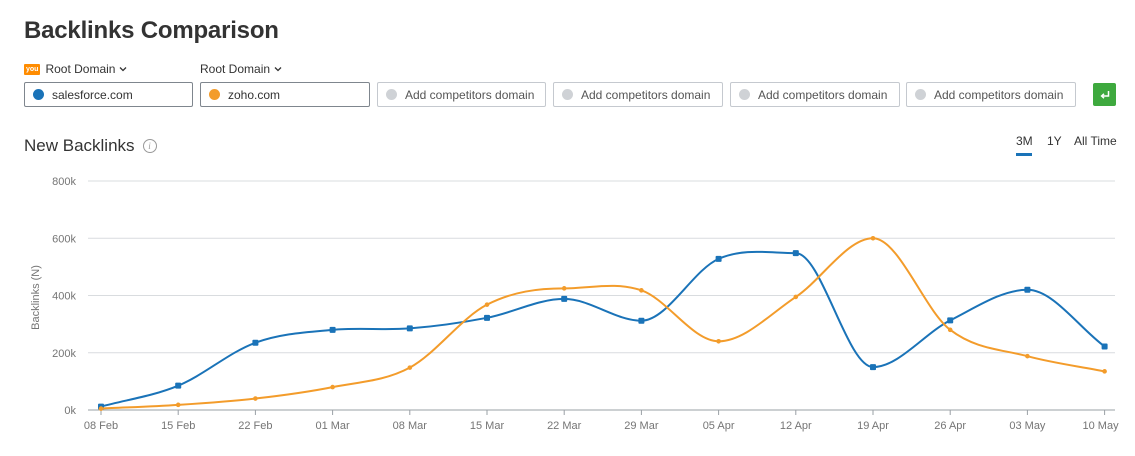  I want to click on competitor-input-3: Add competitors domain, so click(815, 94).